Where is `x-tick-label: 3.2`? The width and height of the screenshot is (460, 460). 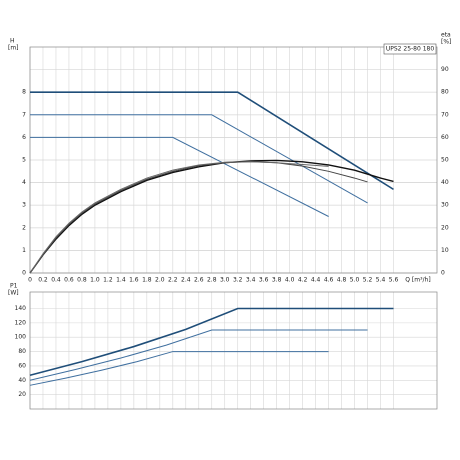
x-tick-label: 3.2 is located at coordinates (238, 280).